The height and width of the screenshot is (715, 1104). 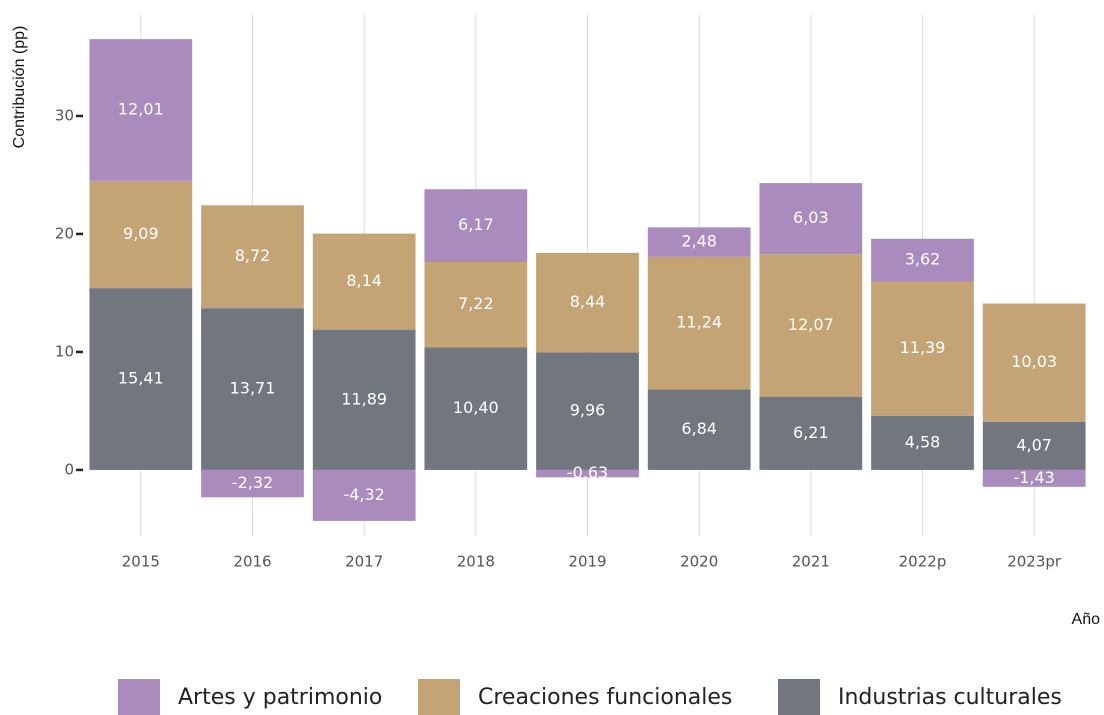 I want to click on value-label: 13,71, so click(x=253, y=388).